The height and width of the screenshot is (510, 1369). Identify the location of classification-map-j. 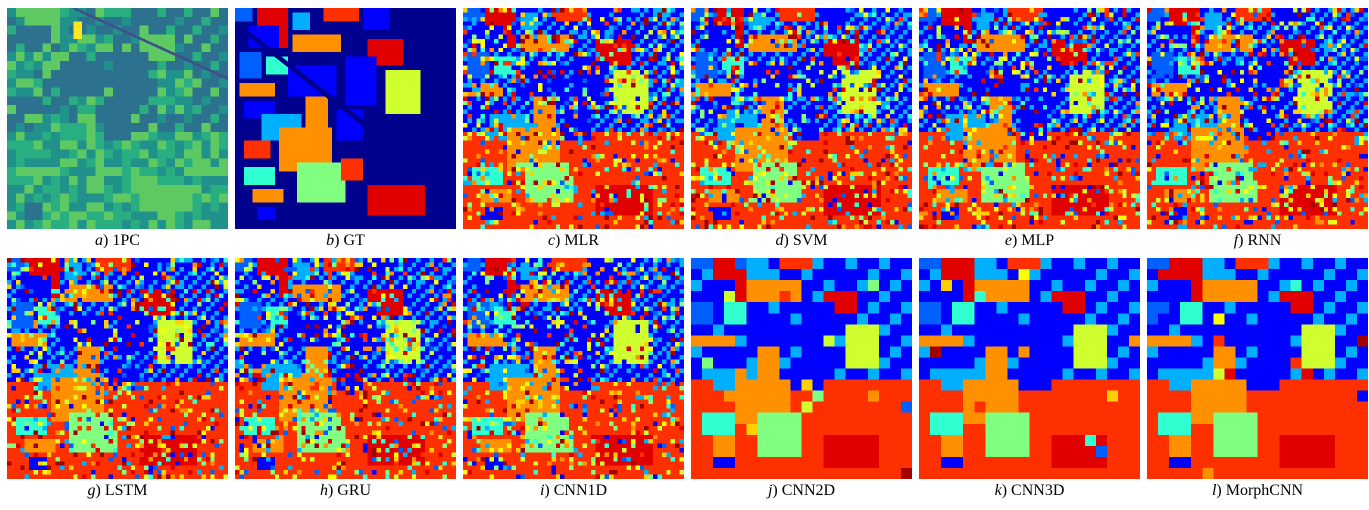
(801, 368).